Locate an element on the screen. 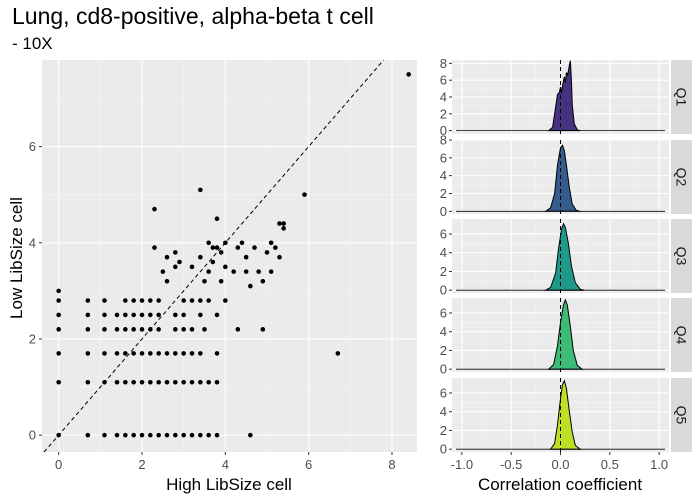  density-x-tick-label: 1.0 is located at coordinates (659, 464).